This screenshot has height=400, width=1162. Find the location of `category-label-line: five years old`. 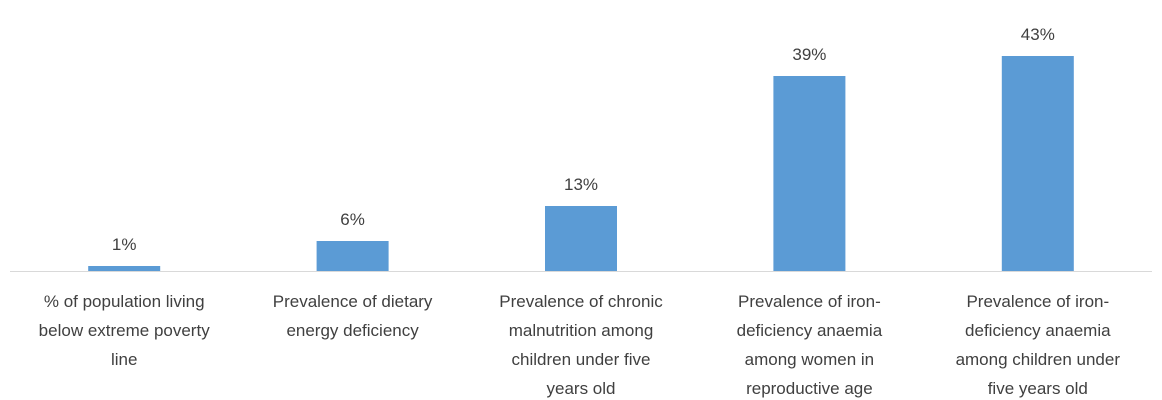

category-label-line: five years old is located at coordinates (1038, 388).